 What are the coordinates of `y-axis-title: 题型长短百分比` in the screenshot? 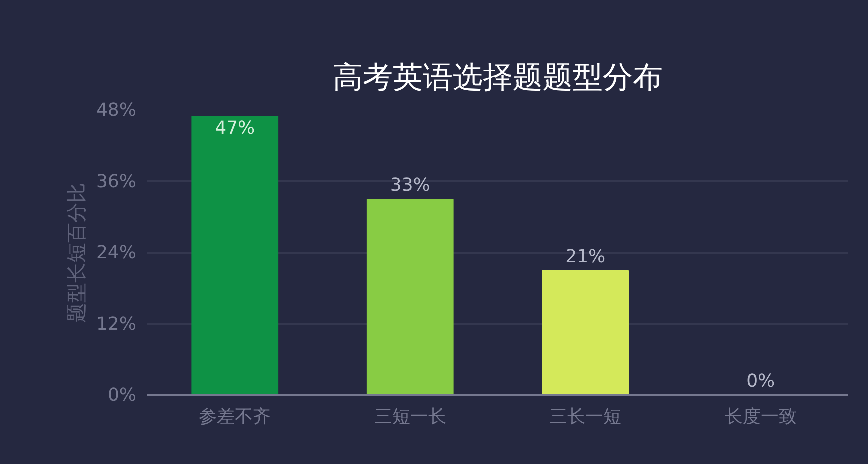 It's located at (76, 253).